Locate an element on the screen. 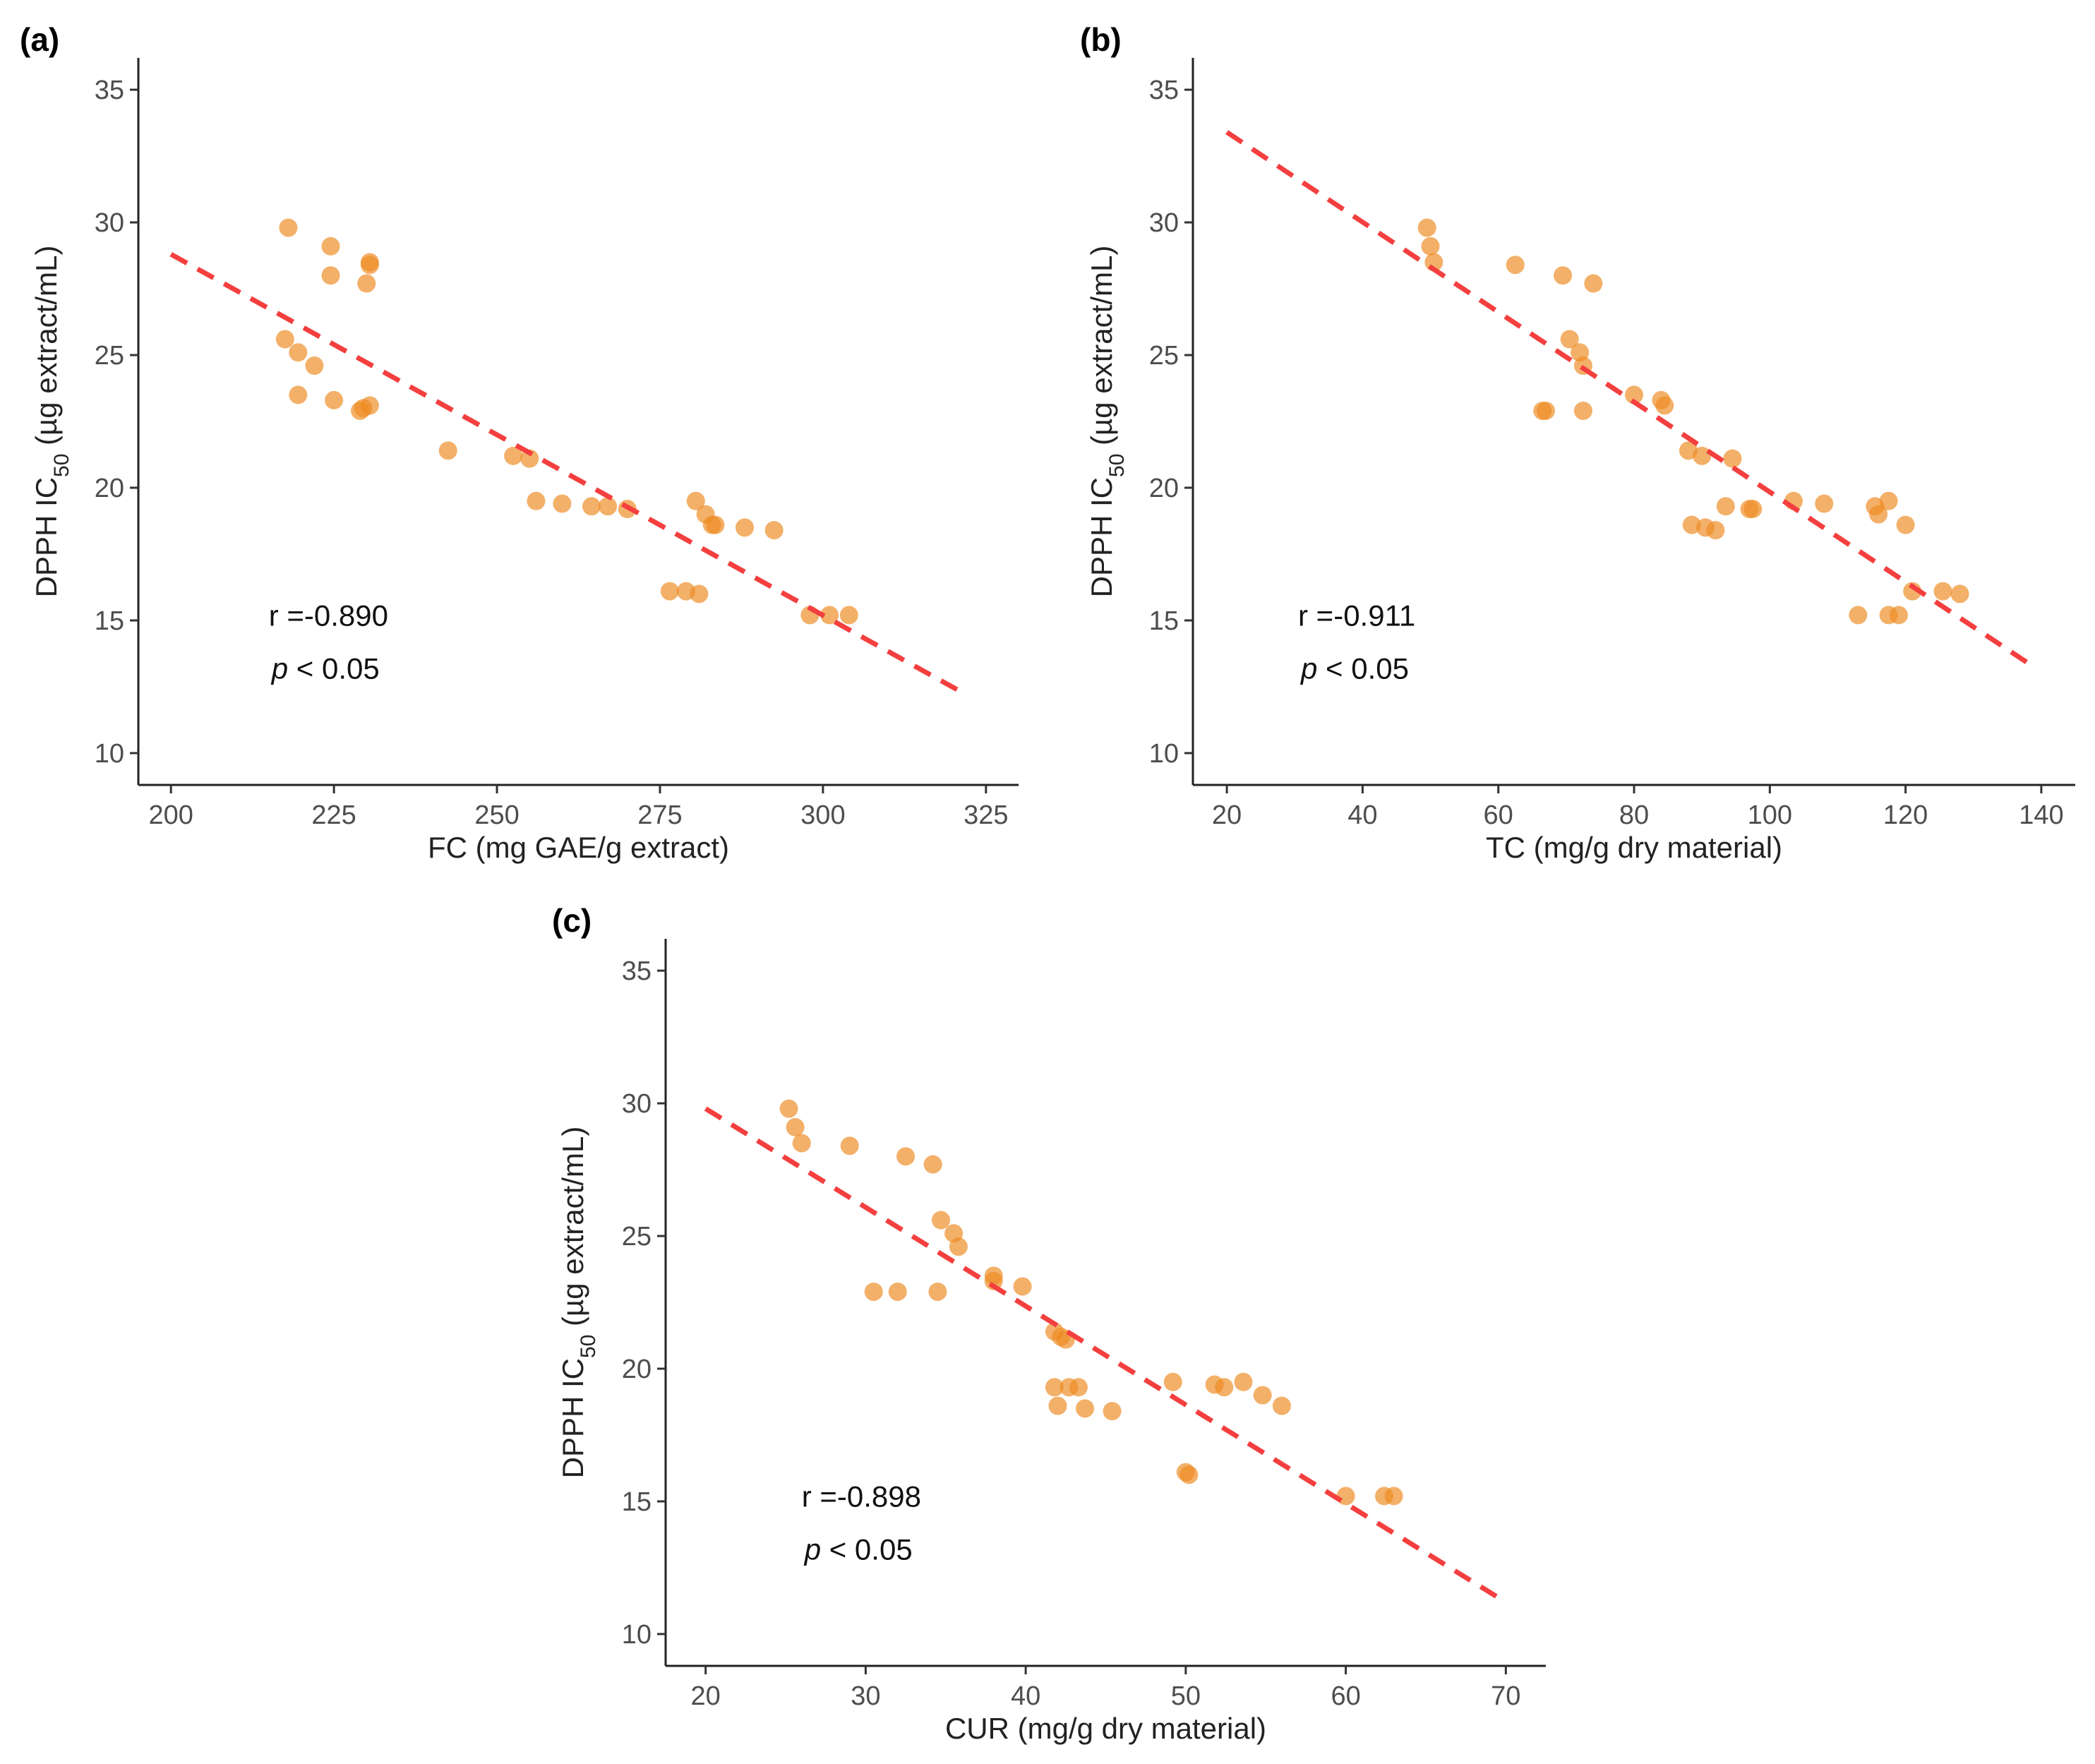 This screenshot has width=2095, height=1764. x-tick-label: 250 is located at coordinates (496, 815).